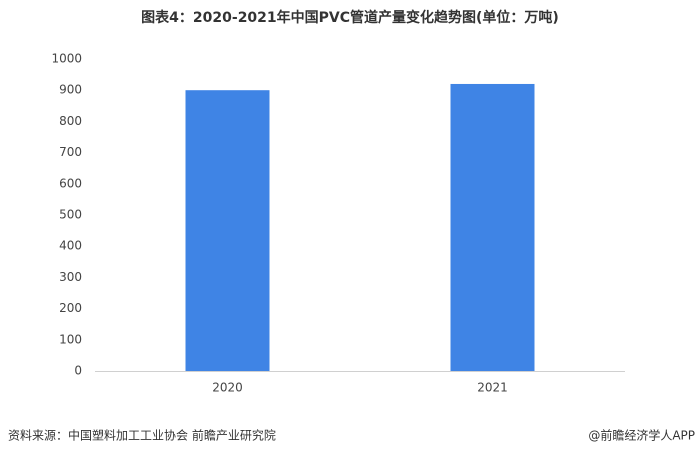  Describe the element at coordinates (78, 371) in the screenshot. I see `y-tick-label: 0` at that location.